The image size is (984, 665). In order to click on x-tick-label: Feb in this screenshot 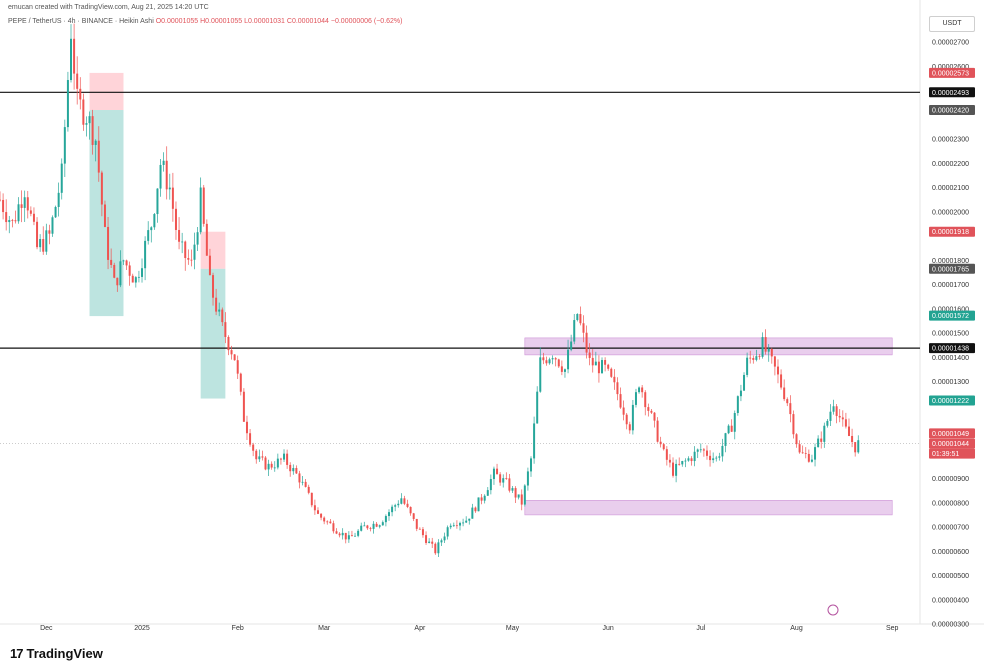, I will do `click(238, 628)`.